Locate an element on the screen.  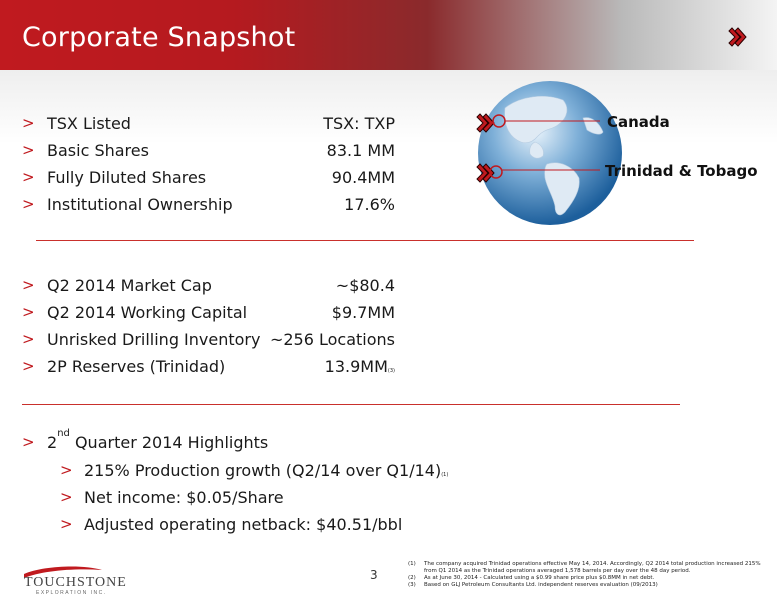
list-item: > Institutional Ownership 17.6% is located at coordinates (208, 206).